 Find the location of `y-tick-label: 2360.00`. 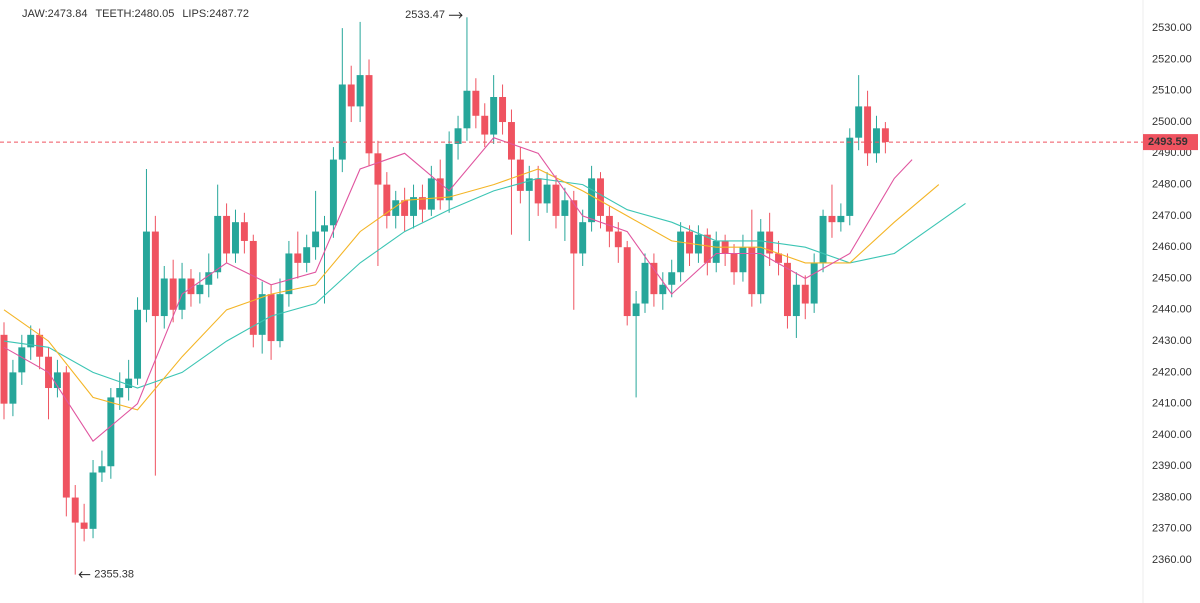

y-tick-label: 2360.00 is located at coordinates (1172, 560).